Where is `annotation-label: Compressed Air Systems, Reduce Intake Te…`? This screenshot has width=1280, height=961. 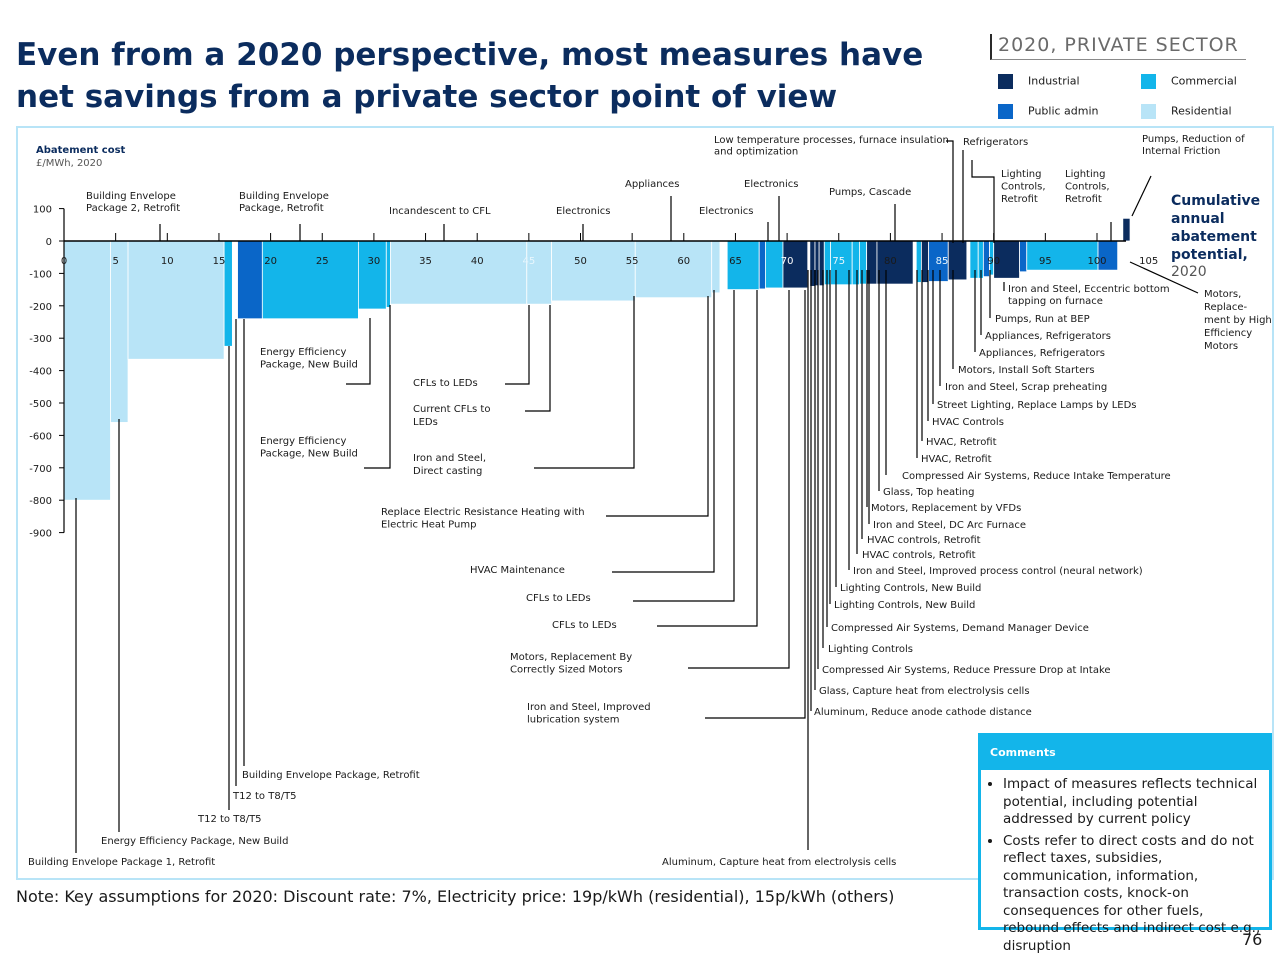 annotation-label: Compressed Air Systems, Reduce Intake Te… is located at coordinates (1036, 476).